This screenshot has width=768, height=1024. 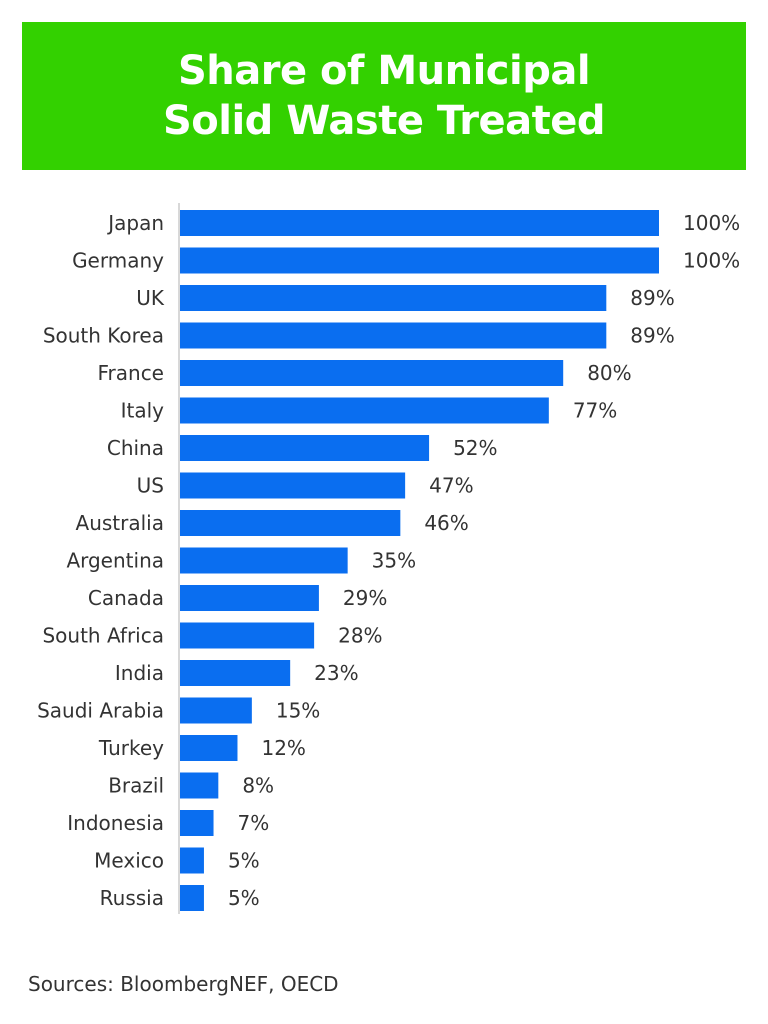 What do you see at coordinates (199, 785) in the screenshot?
I see `bar-brazil` at bounding box center [199, 785].